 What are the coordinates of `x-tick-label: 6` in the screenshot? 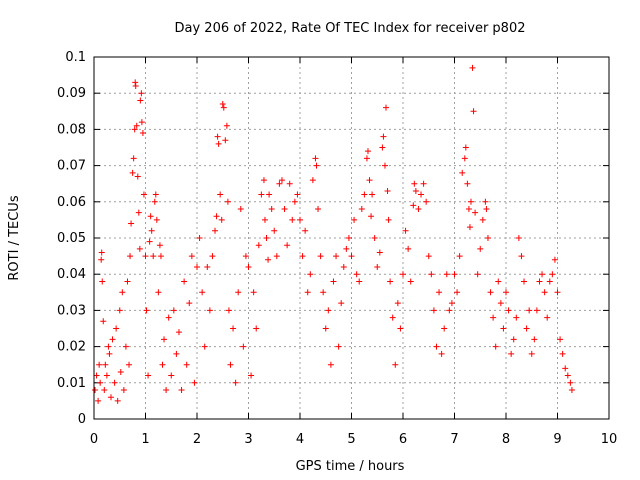 It's located at (403, 439).